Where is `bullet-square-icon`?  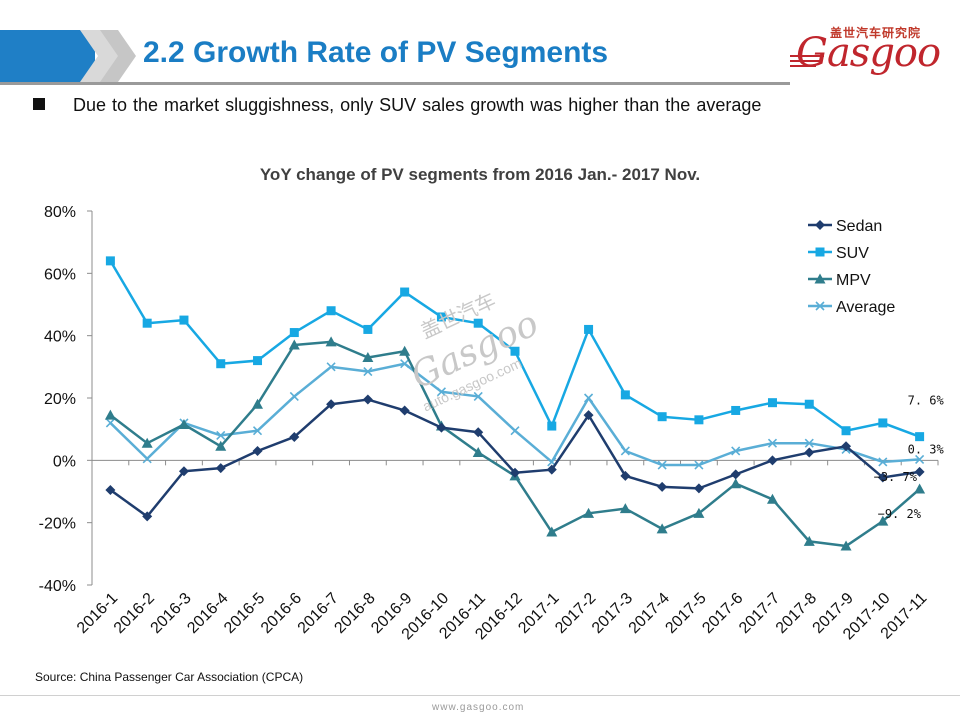
bullet-square-icon is located at coordinates (39, 104).